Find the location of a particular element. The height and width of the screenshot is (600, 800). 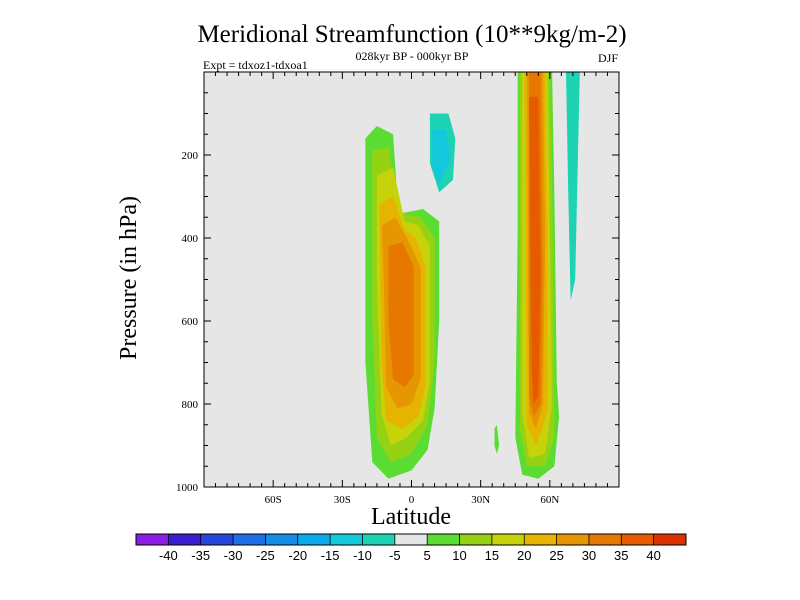

x-tick-label: 30S is located at coordinates (342, 500).